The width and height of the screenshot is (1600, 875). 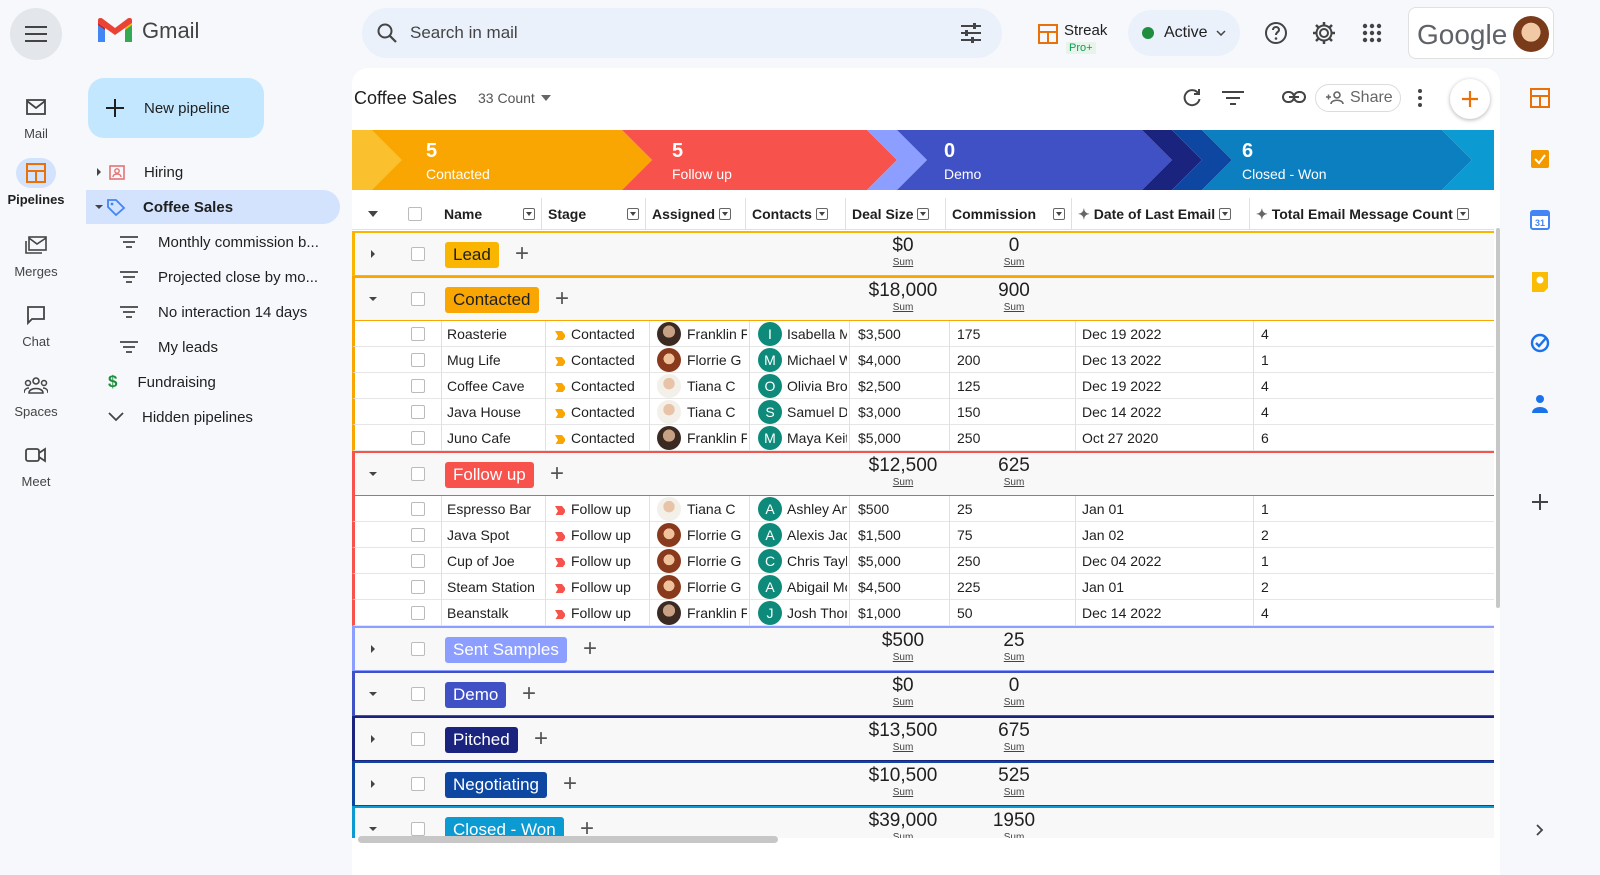 I want to click on contact-name: Abigail Mo, so click(x=817, y=587).